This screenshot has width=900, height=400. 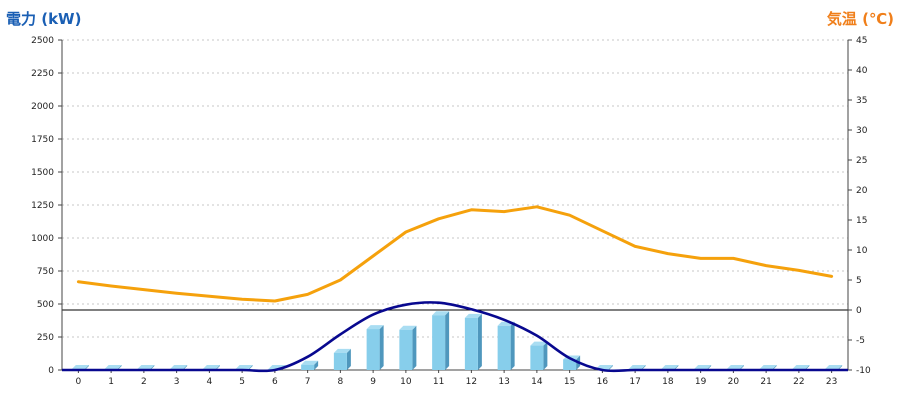 What do you see at coordinates (734, 382) in the screenshot?
I see `x-tick-label: 20` at bounding box center [734, 382].